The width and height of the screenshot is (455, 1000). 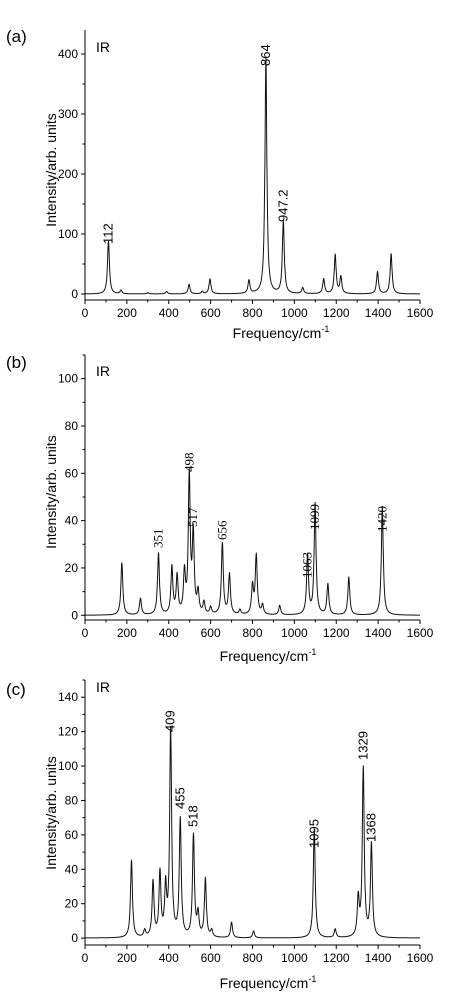 What do you see at coordinates (170, 721) in the screenshot?
I see `peak-label-409: 409` at bounding box center [170, 721].